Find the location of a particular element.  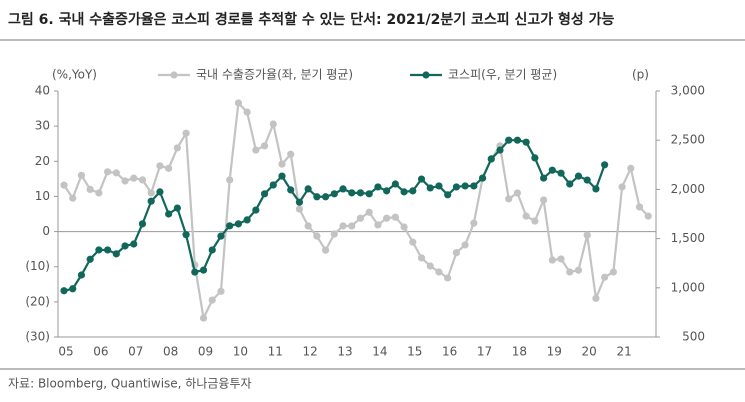

source-note: 자료: Bloomberg, Quantiwise, 하나금융투자 is located at coordinates (130, 384).